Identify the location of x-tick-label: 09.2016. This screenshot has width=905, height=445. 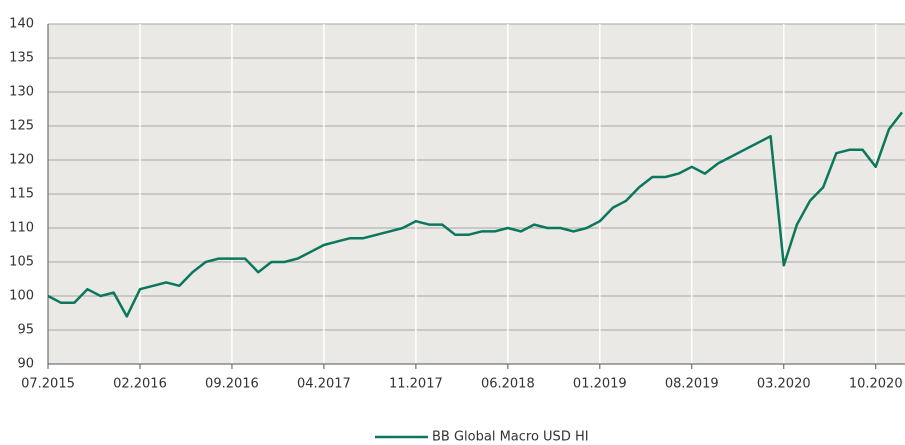
(232, 384).